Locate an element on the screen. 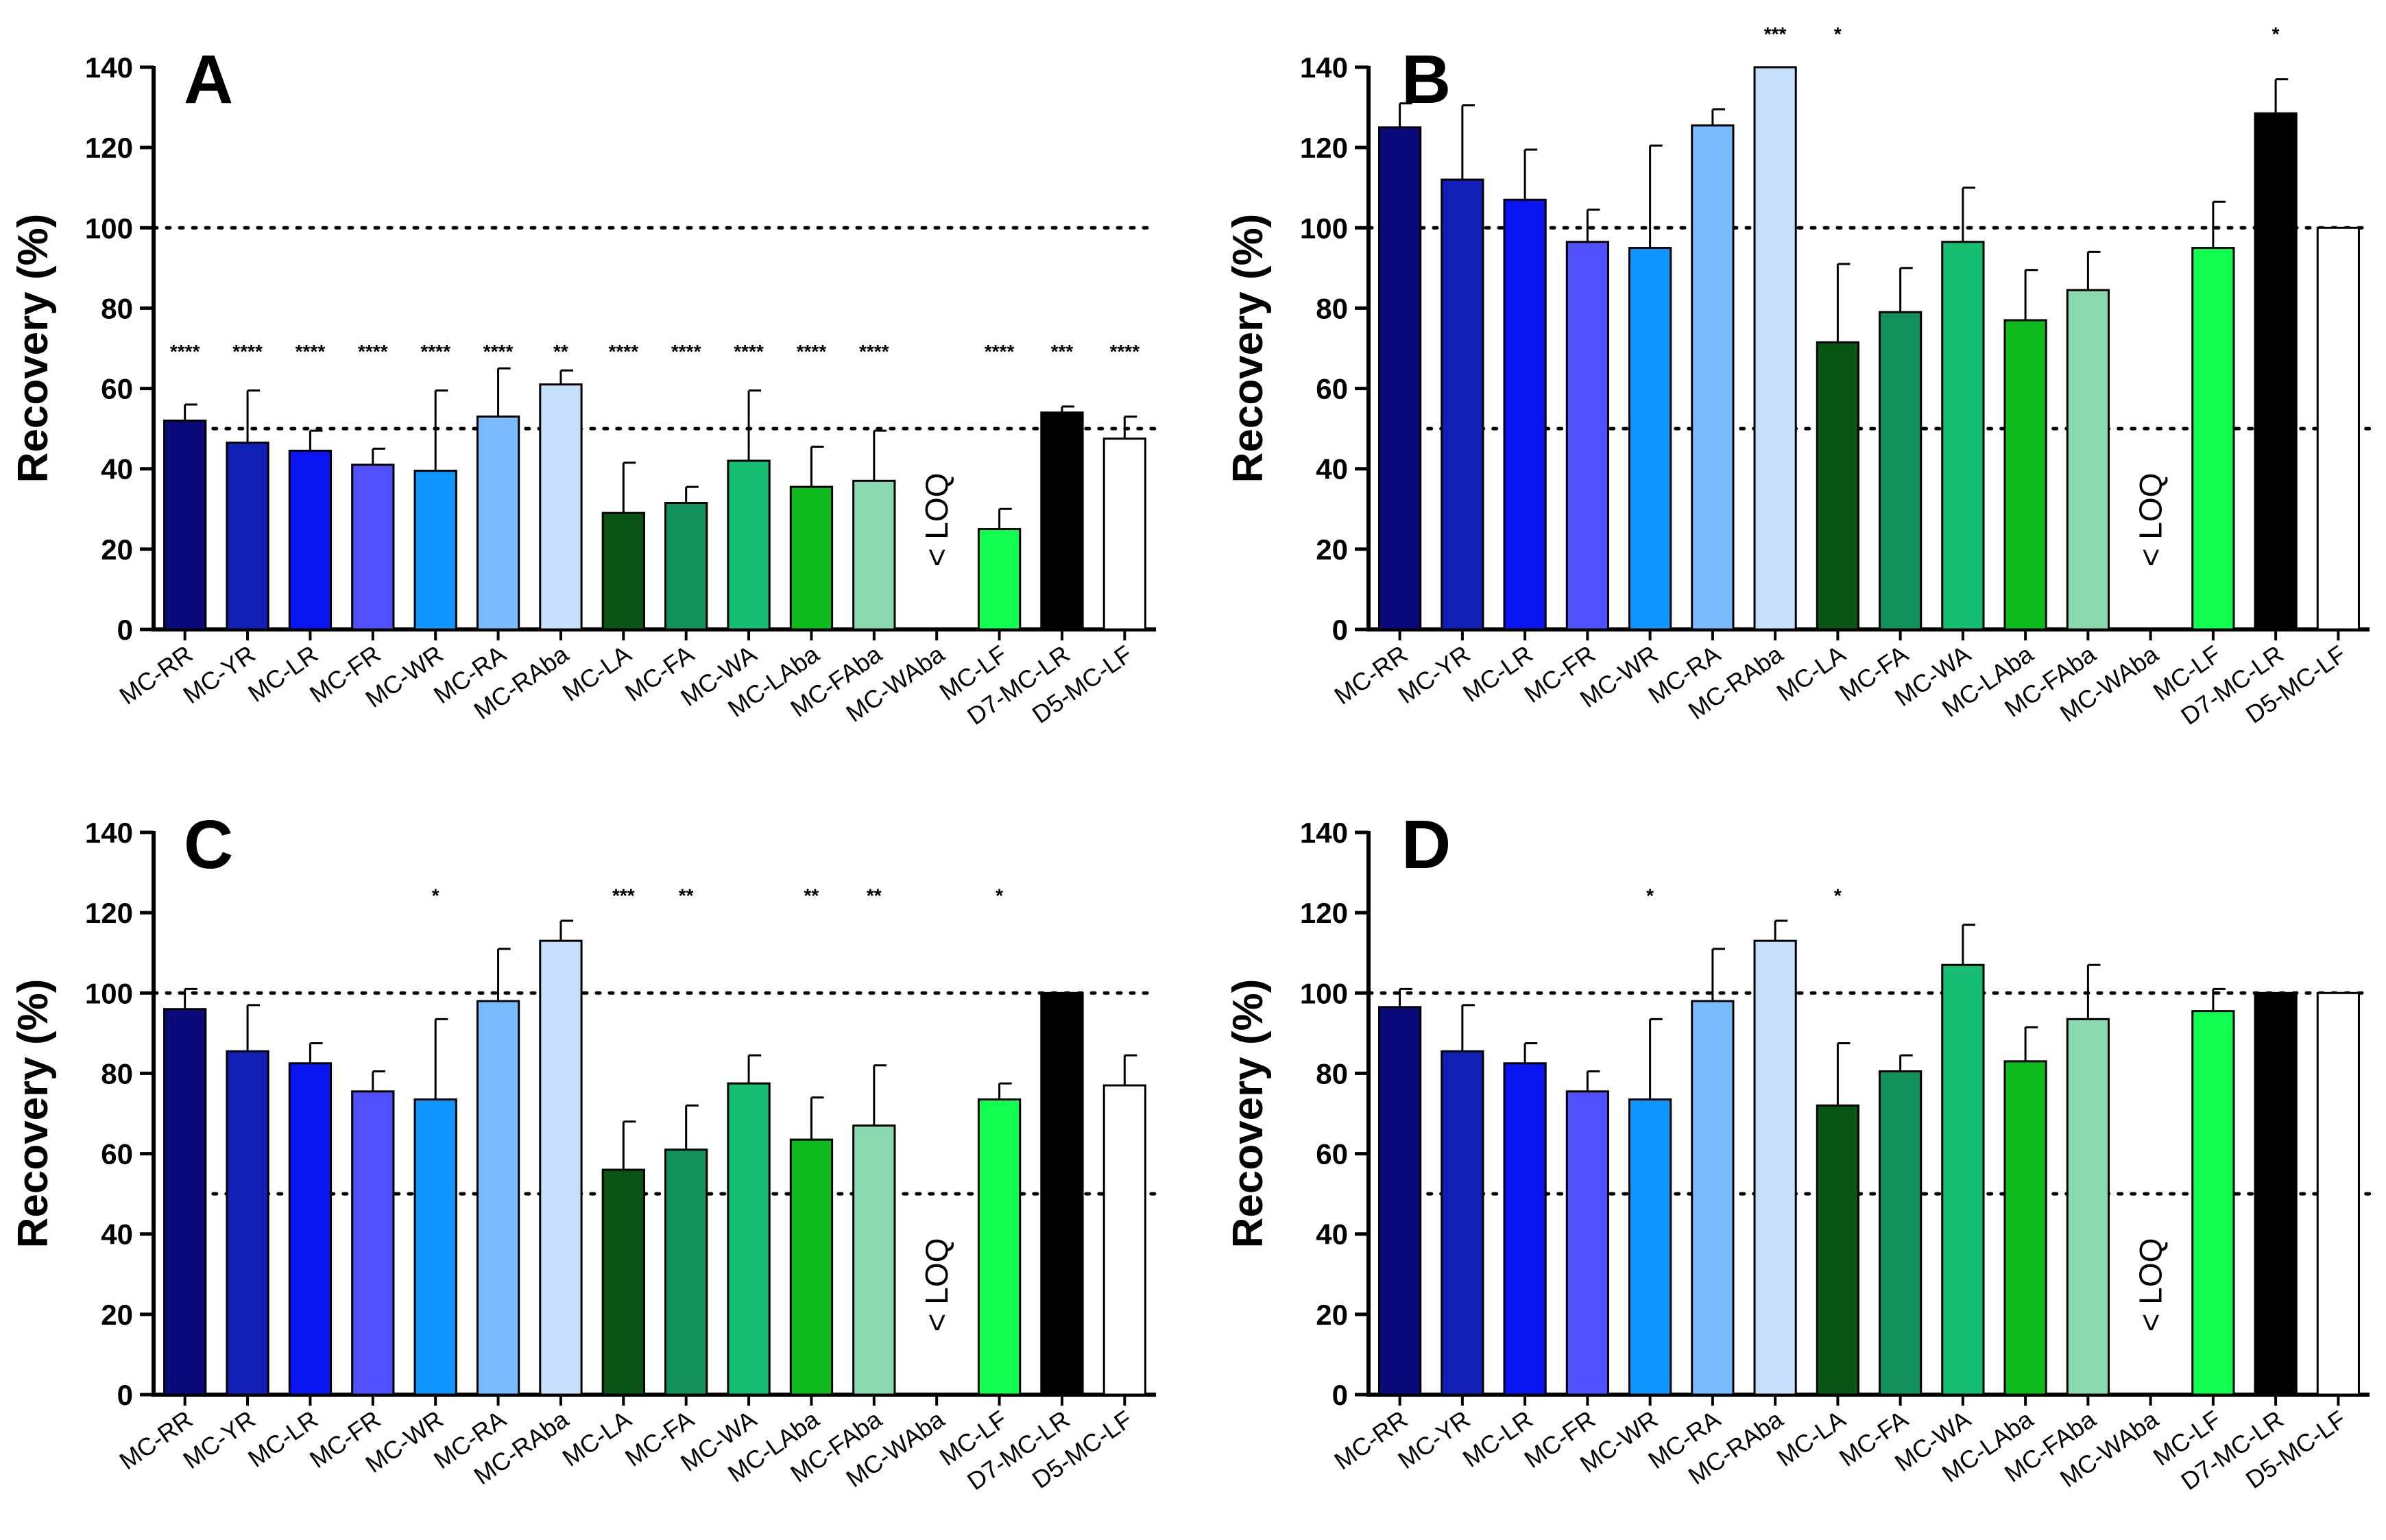 Image resolution: width=2386 pixels, height=1540 pixels. panel-label: A is located at coordinates (208, 79).